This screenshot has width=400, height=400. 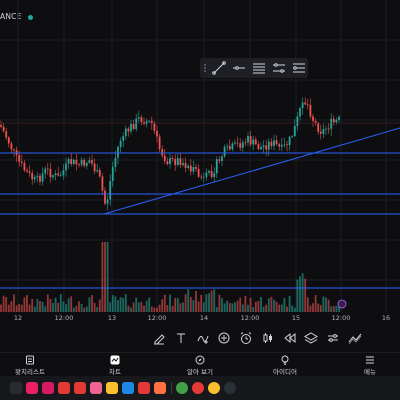 I want to click on calendar-app-icon, so click(x=128, y=388).